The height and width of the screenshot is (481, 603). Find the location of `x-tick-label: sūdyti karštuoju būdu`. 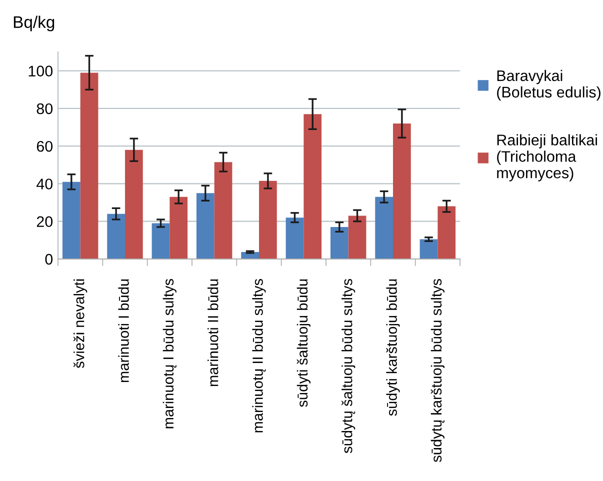

x-tick-label: sūdyti karštuoju būdu is located at coordinates (393, 347).